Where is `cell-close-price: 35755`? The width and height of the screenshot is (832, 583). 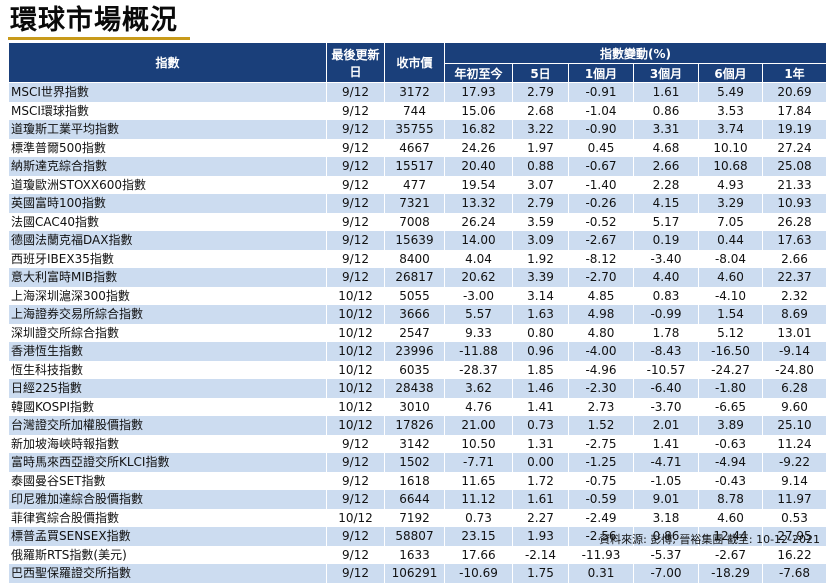 cell-close-price: 35755 is located at coordinates (414, 129).